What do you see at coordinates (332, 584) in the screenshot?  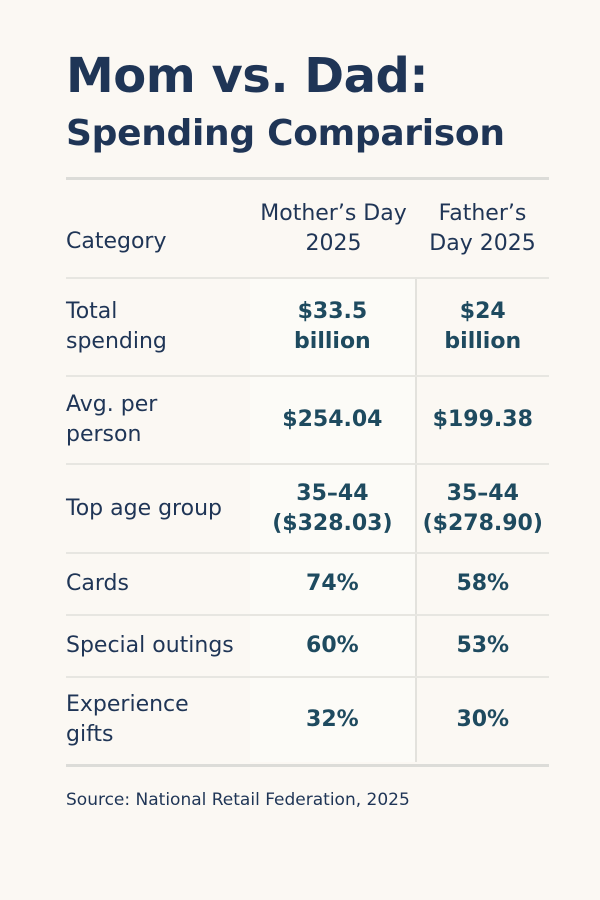 I see `row-mothers-day-value: 74%` at bounding box center [332, 584].